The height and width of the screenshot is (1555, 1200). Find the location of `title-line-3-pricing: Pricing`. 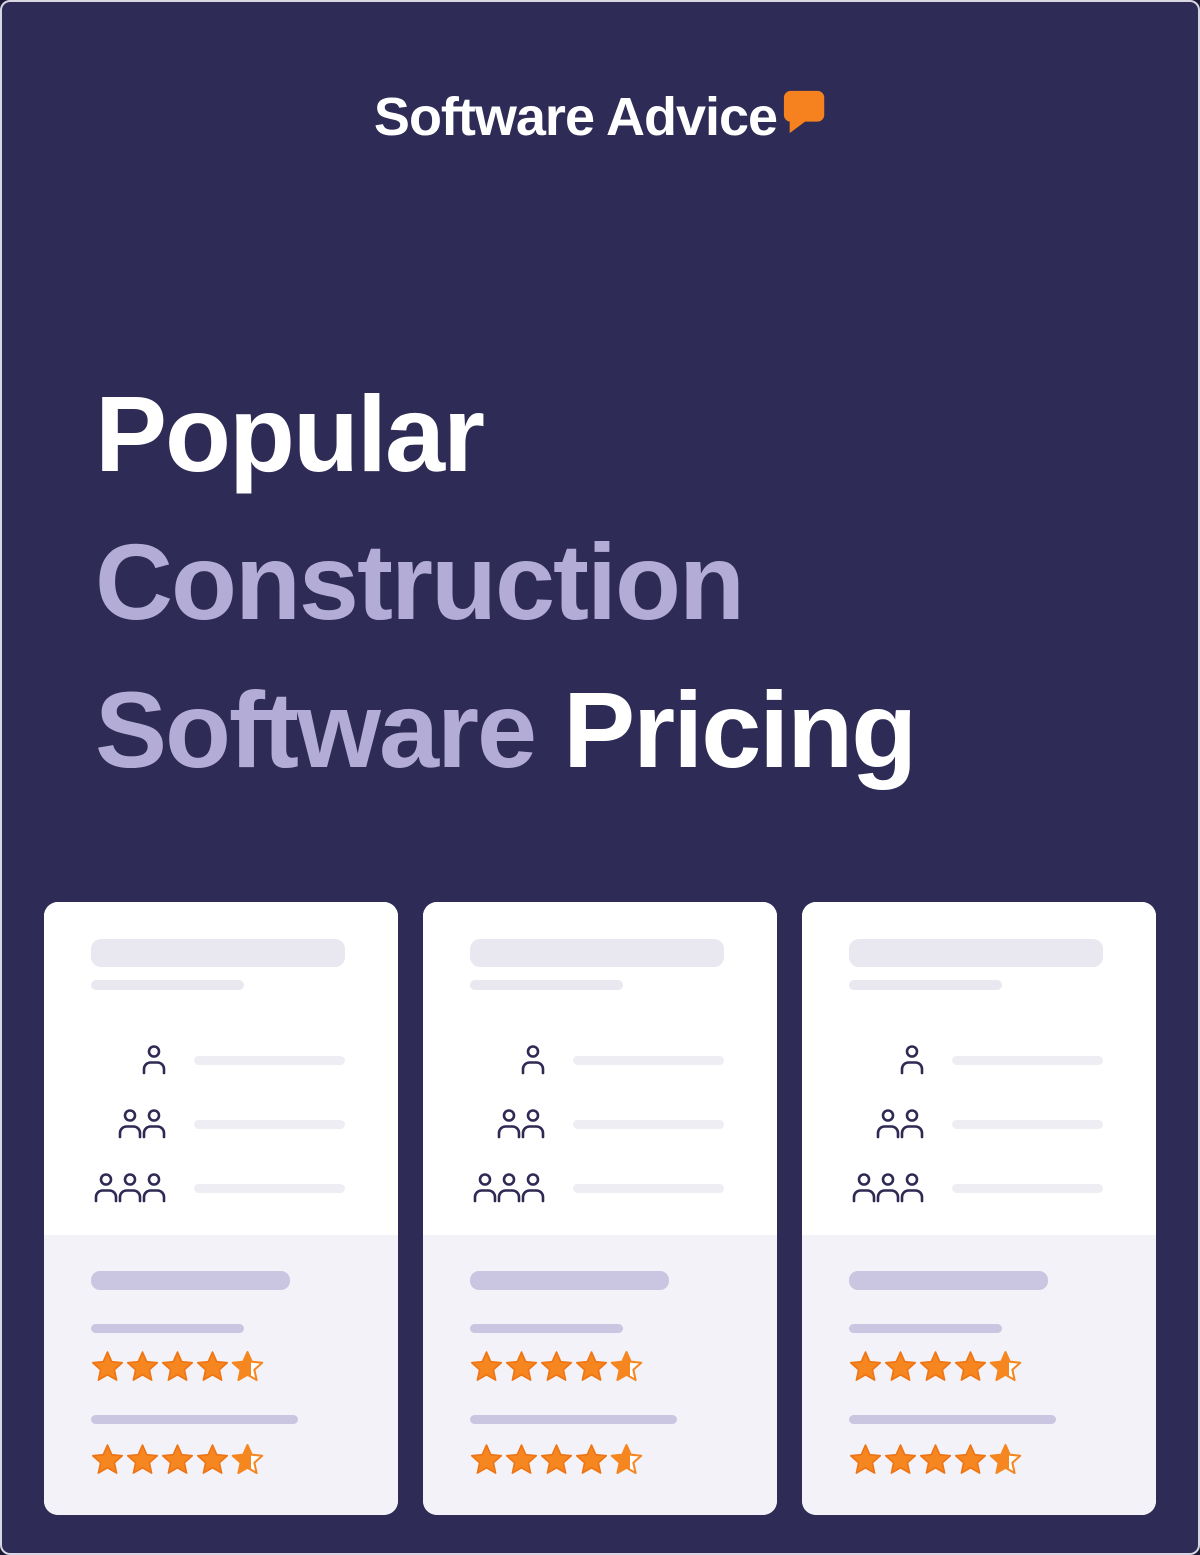

title-line-3-pricing: Pricing is located at coordinates (740, 729).